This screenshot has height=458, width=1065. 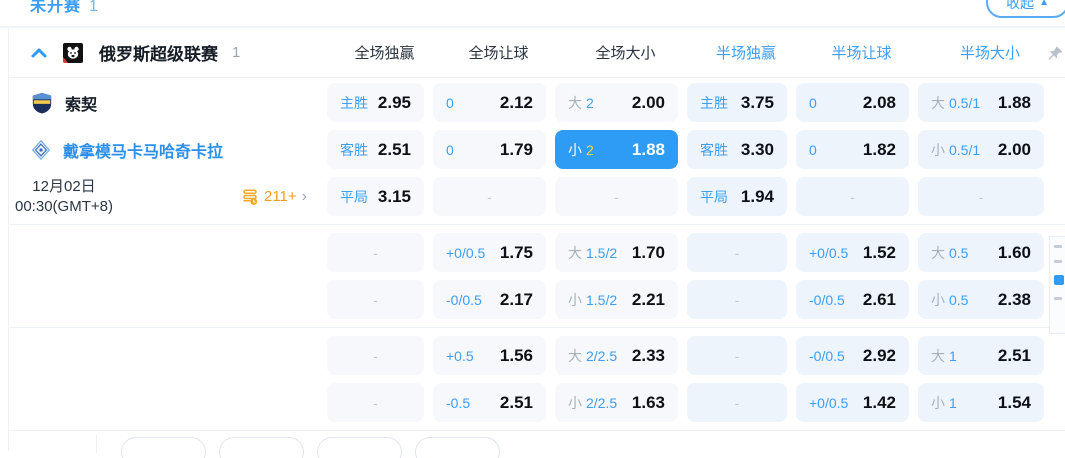 What do you see at coordinates (745, 53) in the screenshot?
I see `column-header-halftime-1x2: 半场独赢` at bounding box center [745, 53].